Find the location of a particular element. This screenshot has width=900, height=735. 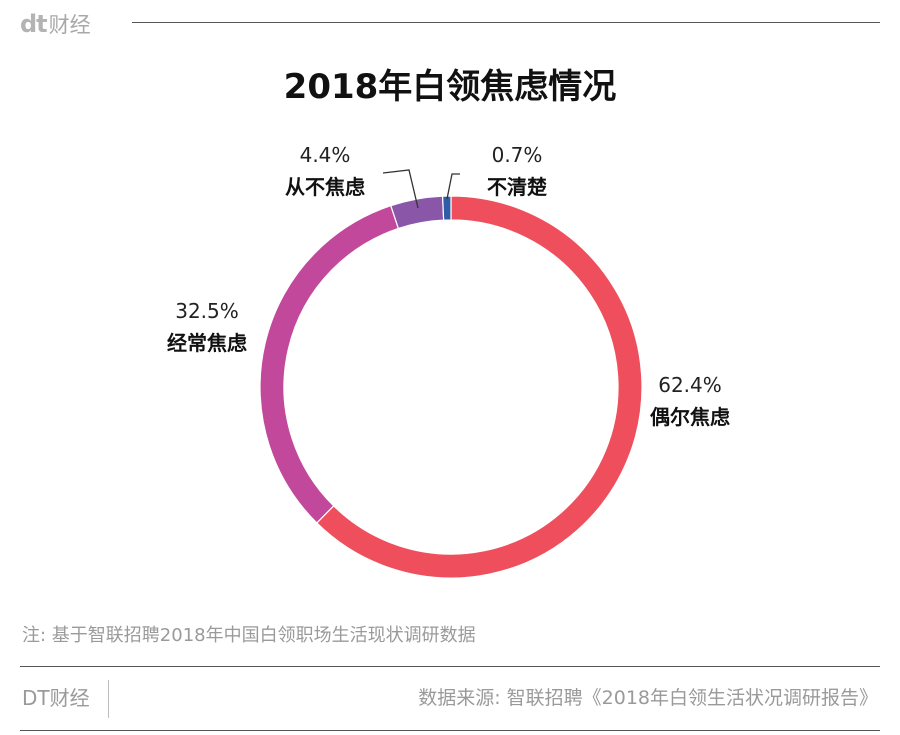

footer-brand: DT财经 is located at coordinates (56, 698).